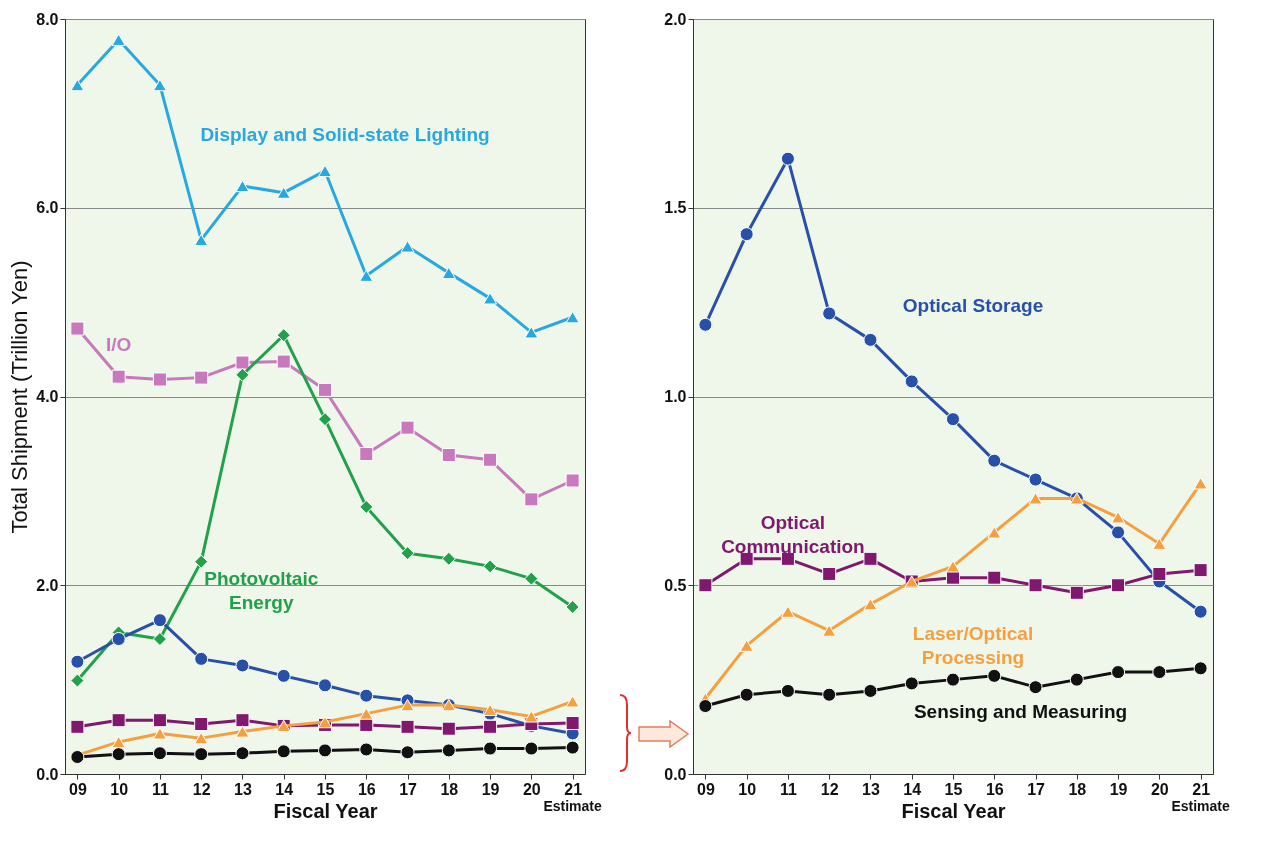 This screenshot has width=1263, height=859. I want to click on y-tick-label: 1.5, so click(675, 208).